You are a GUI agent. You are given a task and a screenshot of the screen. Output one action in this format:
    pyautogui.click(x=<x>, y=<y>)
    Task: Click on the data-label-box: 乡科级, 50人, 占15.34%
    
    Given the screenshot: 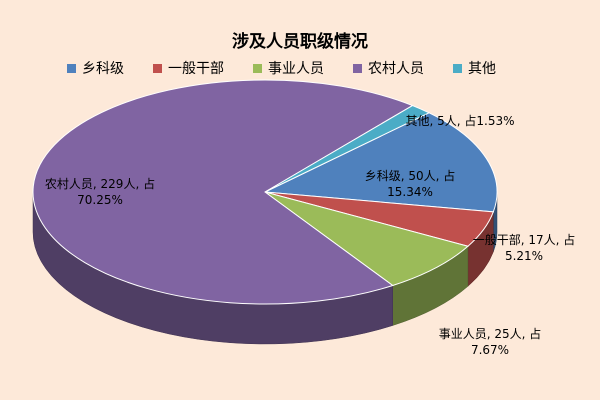 What is the action you would take?
    pyautogui.click(x=410, y=184)
    